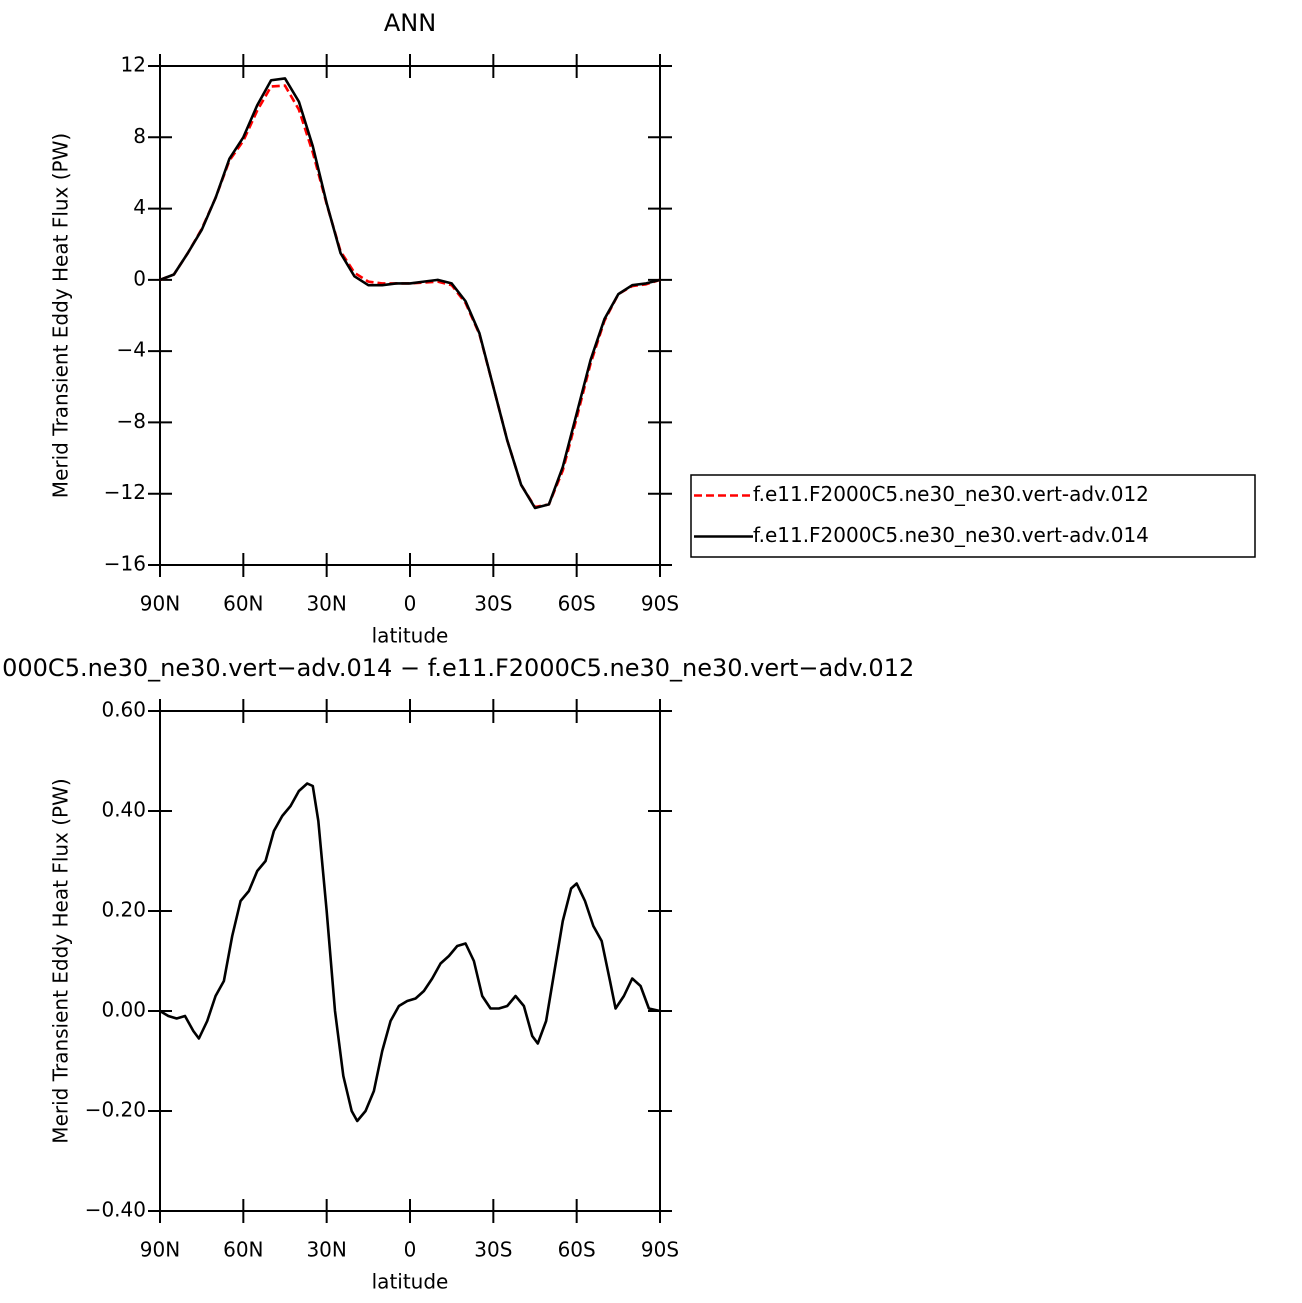 The image size is (1302, 1303). I want to click on y-tick-label: 0.60, so click(123, 710).